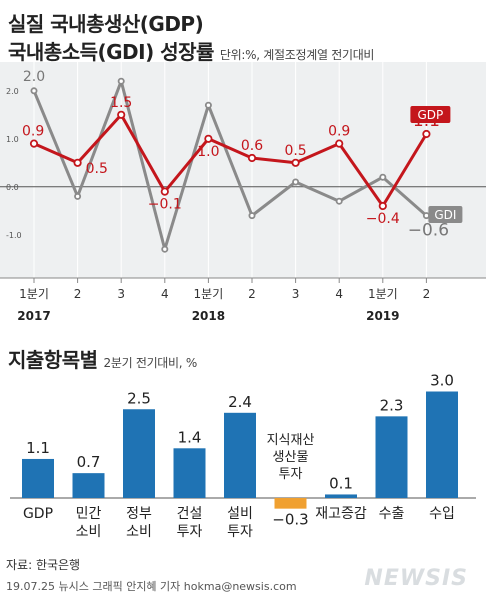 This screenshot has height=596, width=486. I want to click on category-label: 수출, so click(392, 514).